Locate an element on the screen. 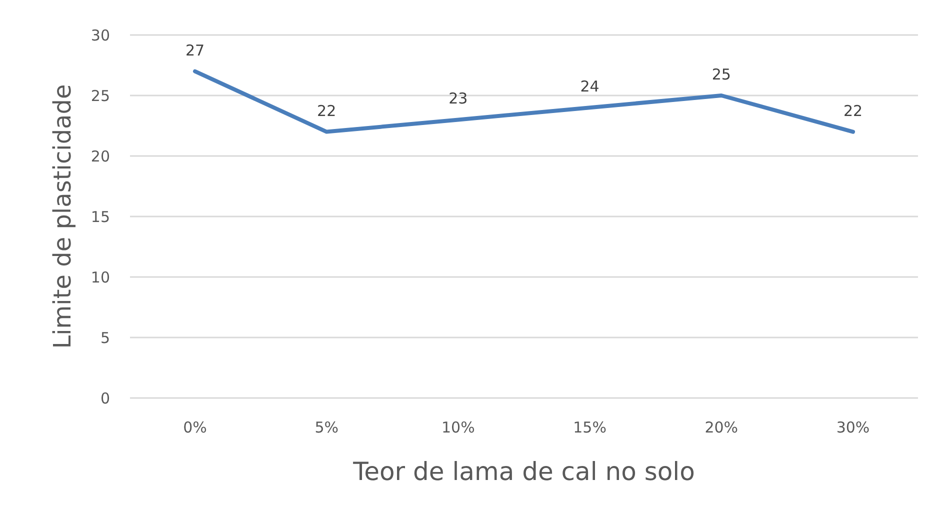 The image size is (934, 508). x-tick-label: 0% is located at coordinates (195, 427).